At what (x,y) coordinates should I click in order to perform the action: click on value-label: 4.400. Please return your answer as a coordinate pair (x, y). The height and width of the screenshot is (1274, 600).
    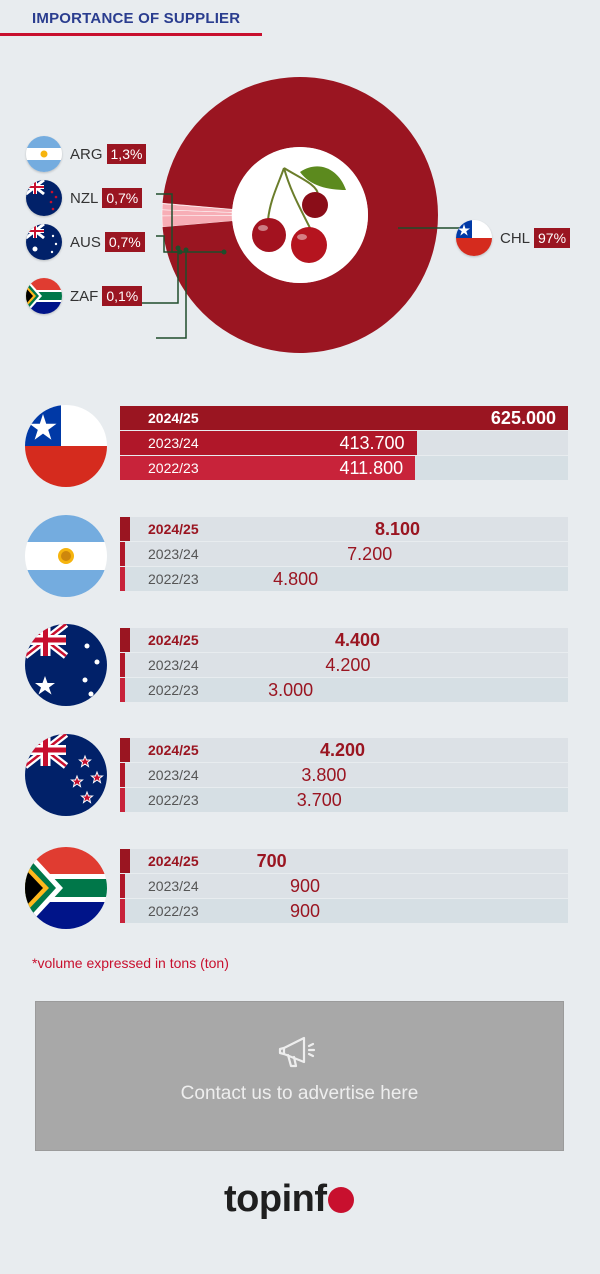
    Looking at the image, I should click on (357, 640).